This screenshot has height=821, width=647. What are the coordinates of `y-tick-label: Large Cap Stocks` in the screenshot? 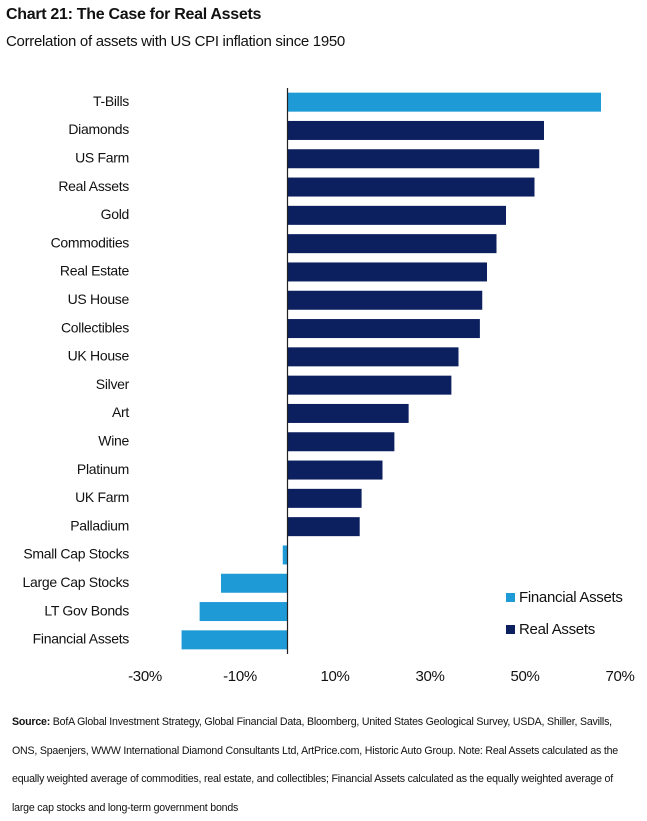 It's located at (76, 582).